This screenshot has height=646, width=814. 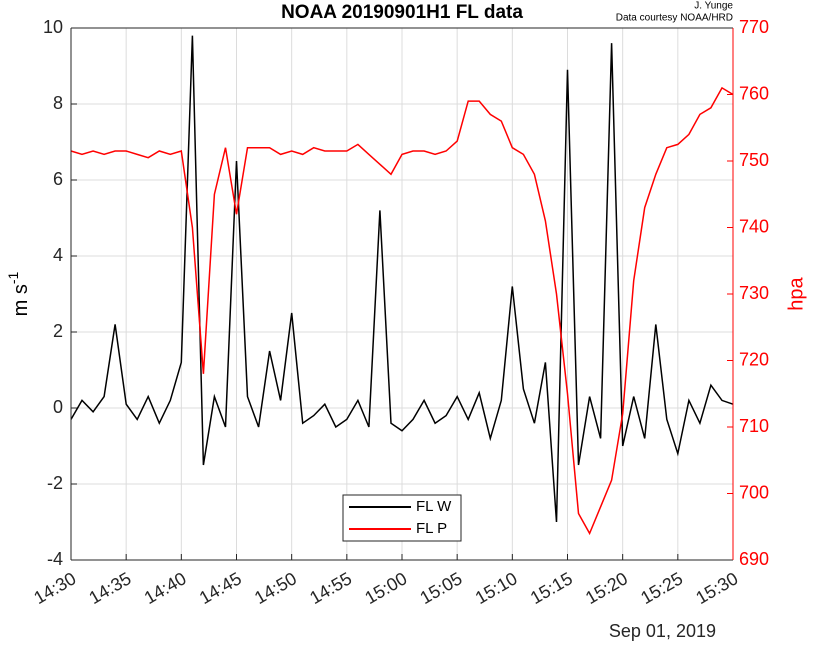 I want to click on x-tick-label: 15:10, so click(x=496, y=588).